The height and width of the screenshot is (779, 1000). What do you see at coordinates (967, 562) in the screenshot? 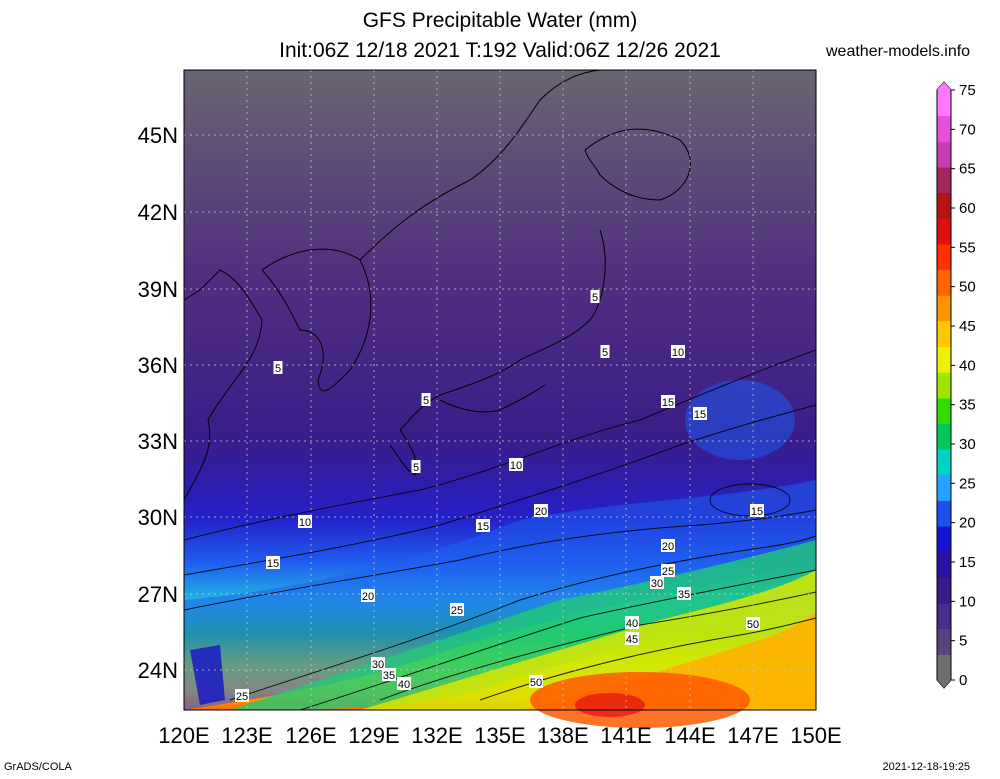
I see `colorbar-tick-label: 15` at bounding box center [967, 562].